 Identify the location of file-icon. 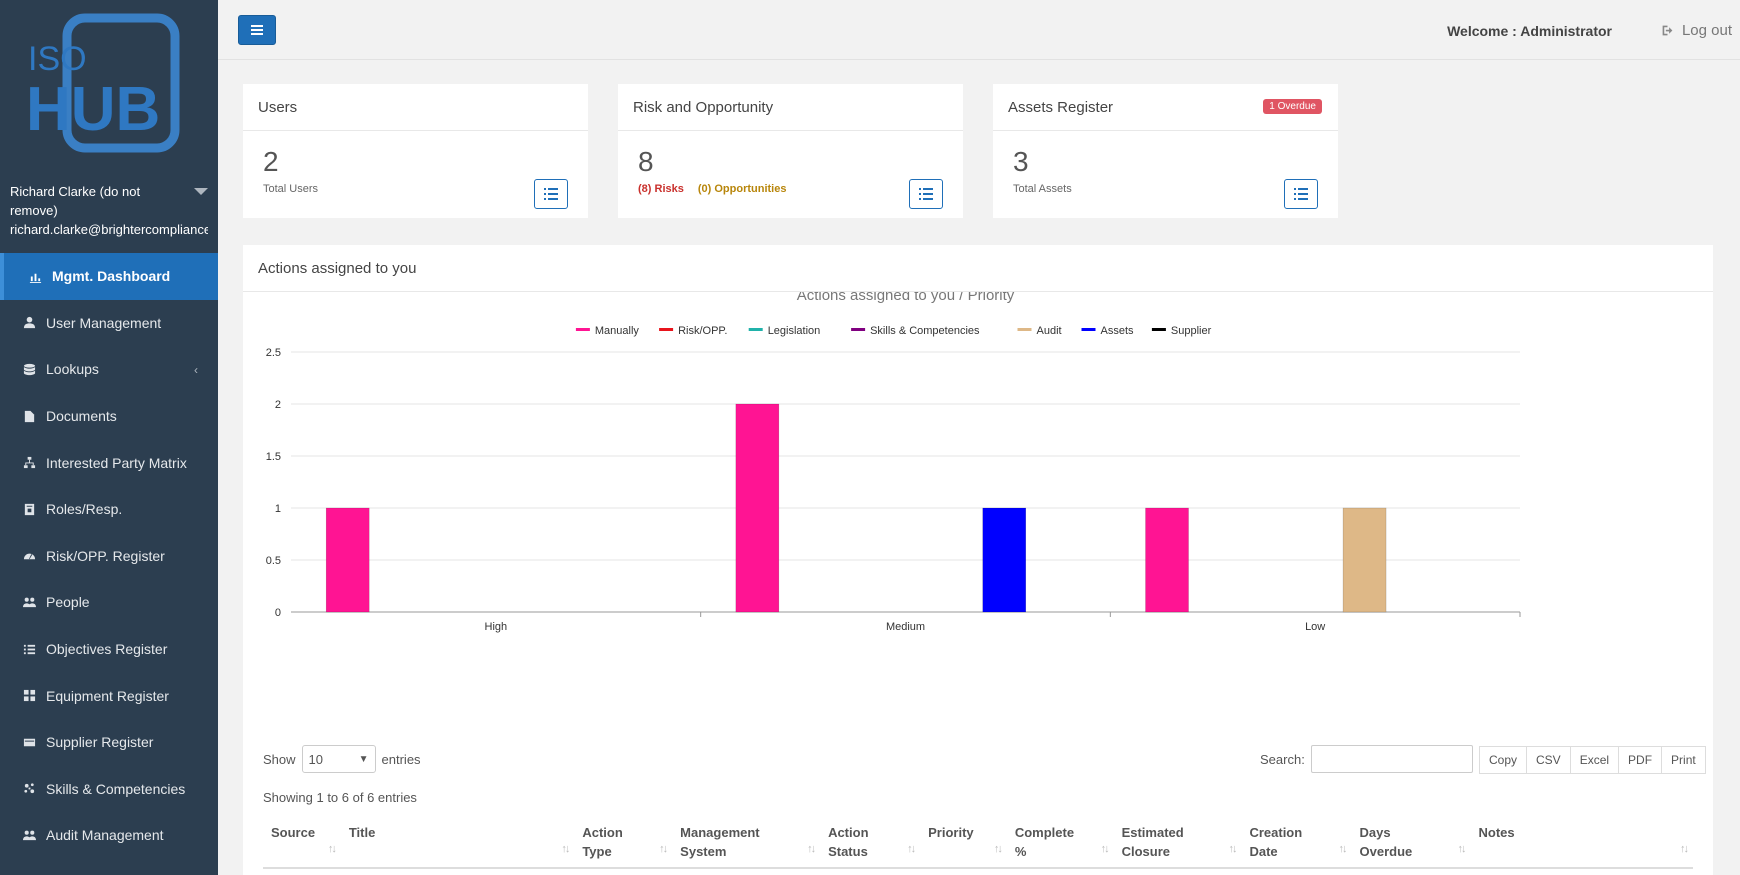
(29, 416).